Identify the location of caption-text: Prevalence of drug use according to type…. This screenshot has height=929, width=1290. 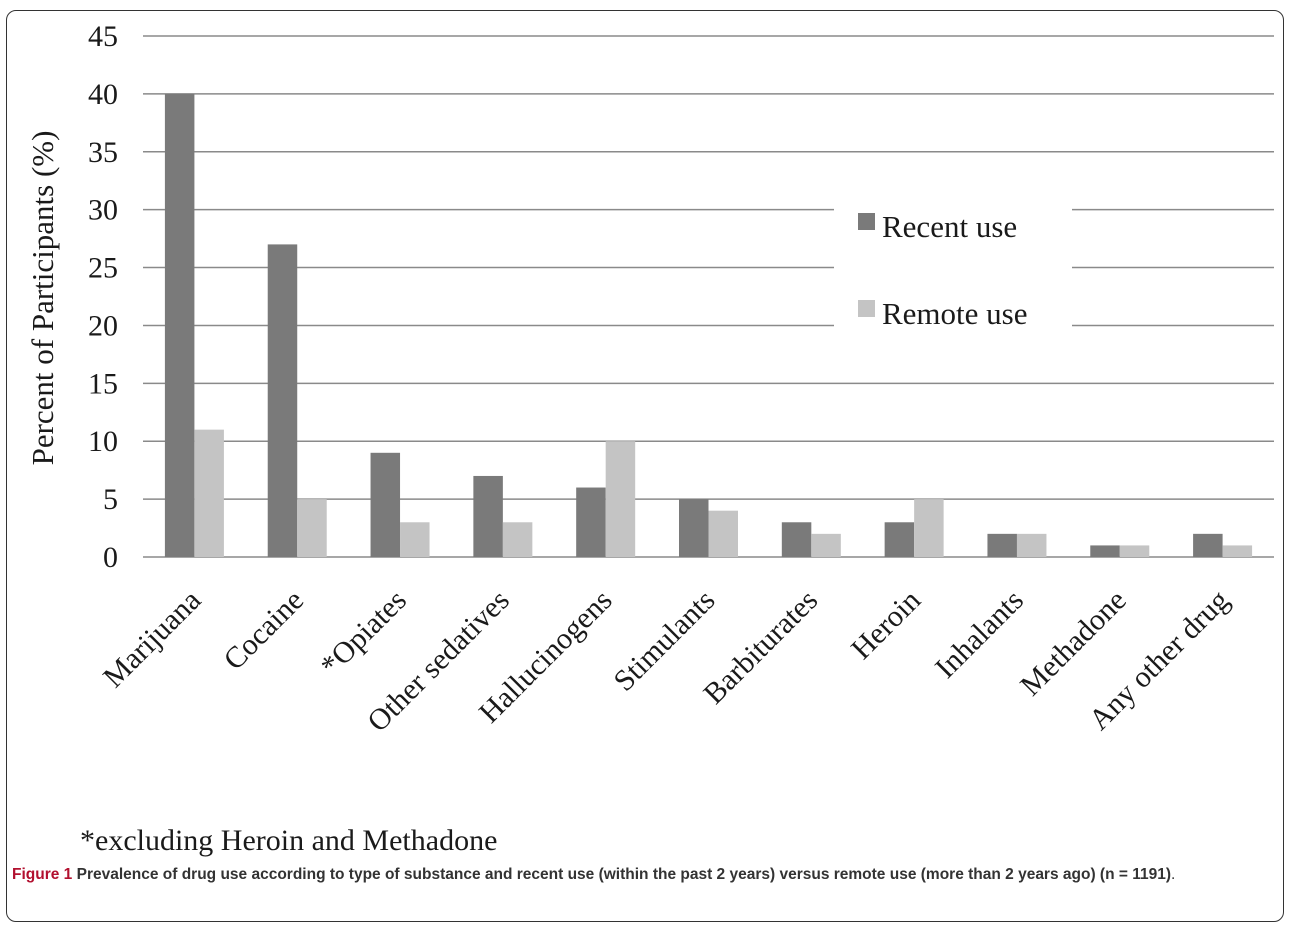
(624, 874).